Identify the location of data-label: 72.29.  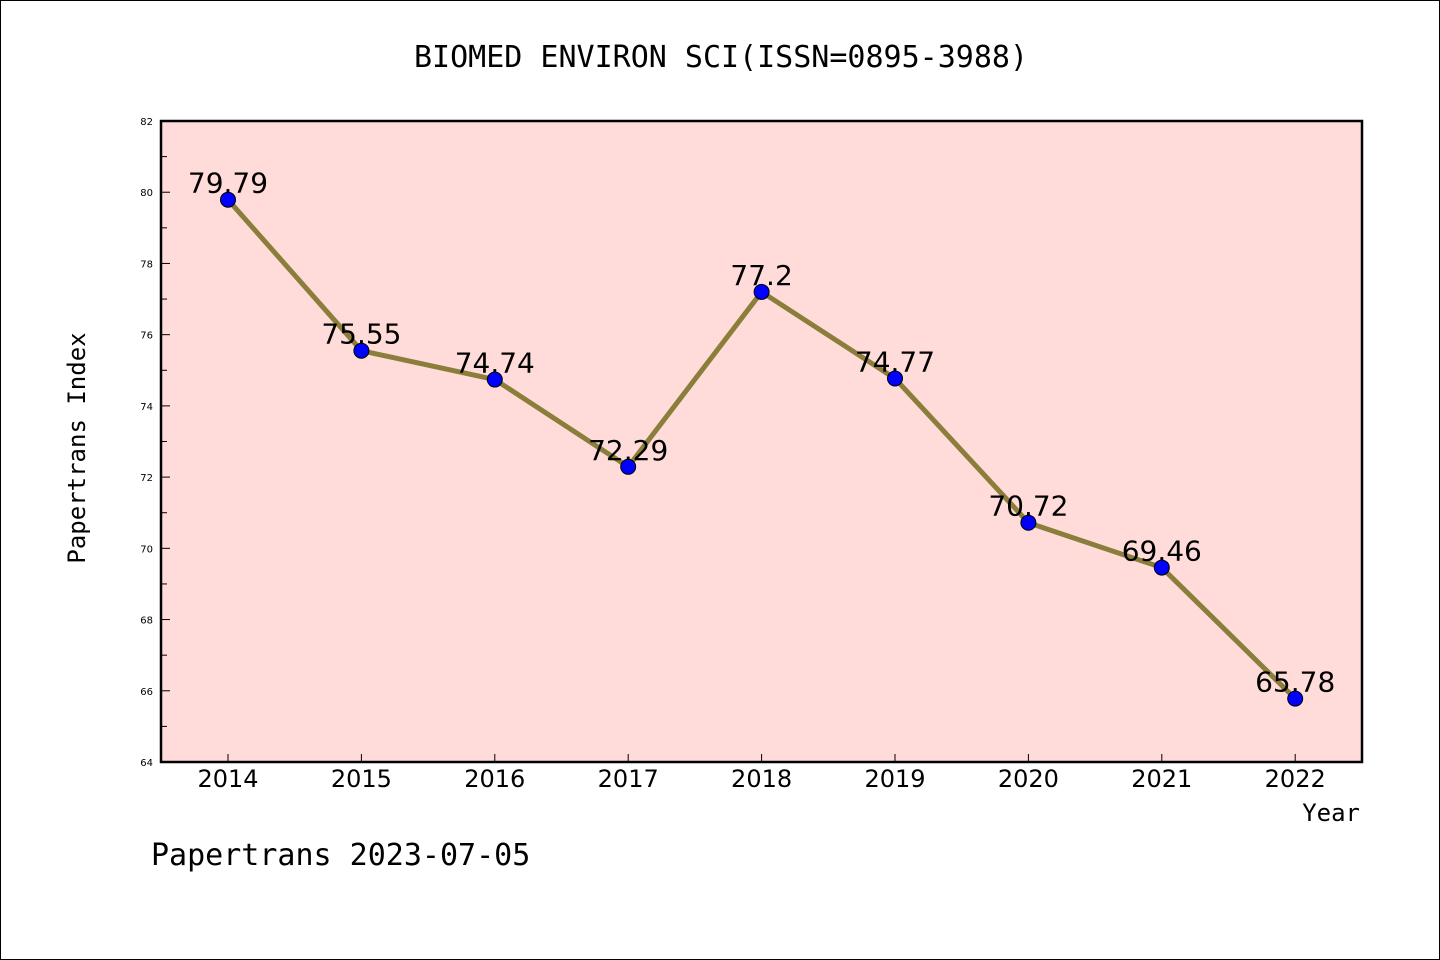
(628, 450).